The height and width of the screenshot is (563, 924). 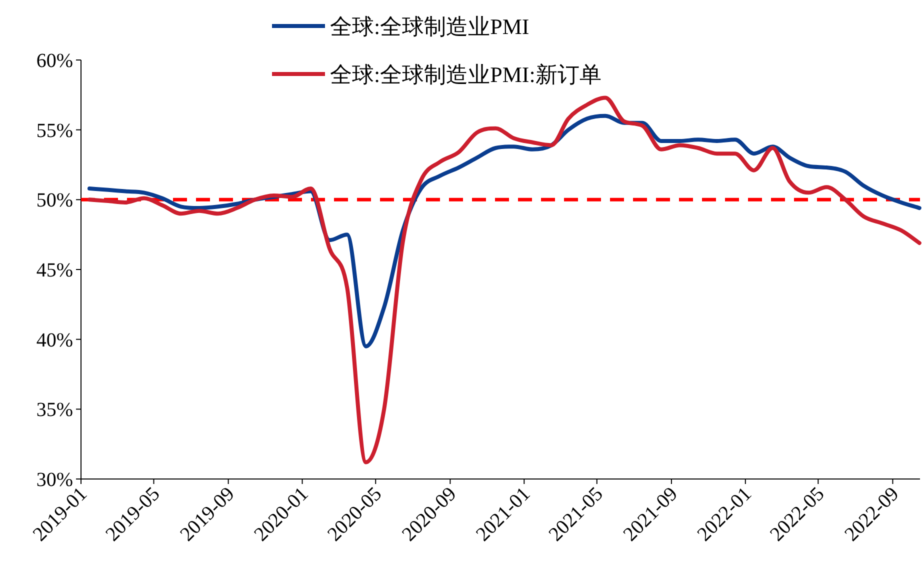 I want to click on legend-label: 全球:全球制造业PMI:新订单, so click(x=466, y=74).